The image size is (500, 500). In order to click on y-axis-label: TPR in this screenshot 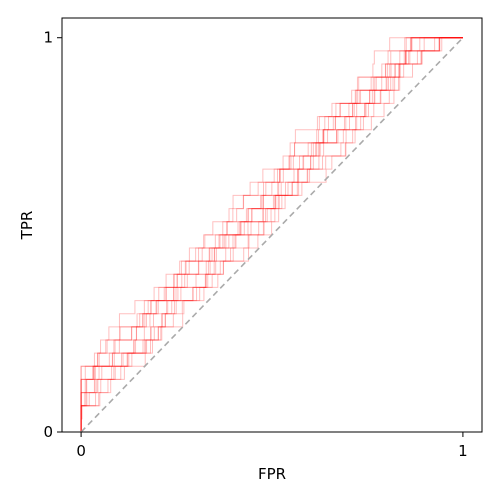, I will do `click(27, 226)`.